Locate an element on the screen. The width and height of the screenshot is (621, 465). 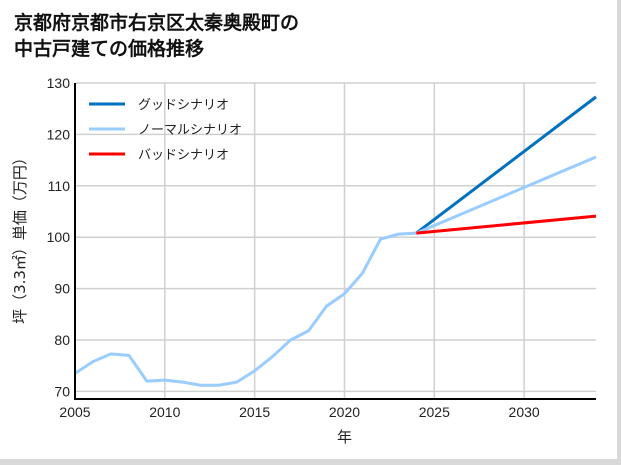
y-tick-label: 80 is located at coordinates (62, 340).